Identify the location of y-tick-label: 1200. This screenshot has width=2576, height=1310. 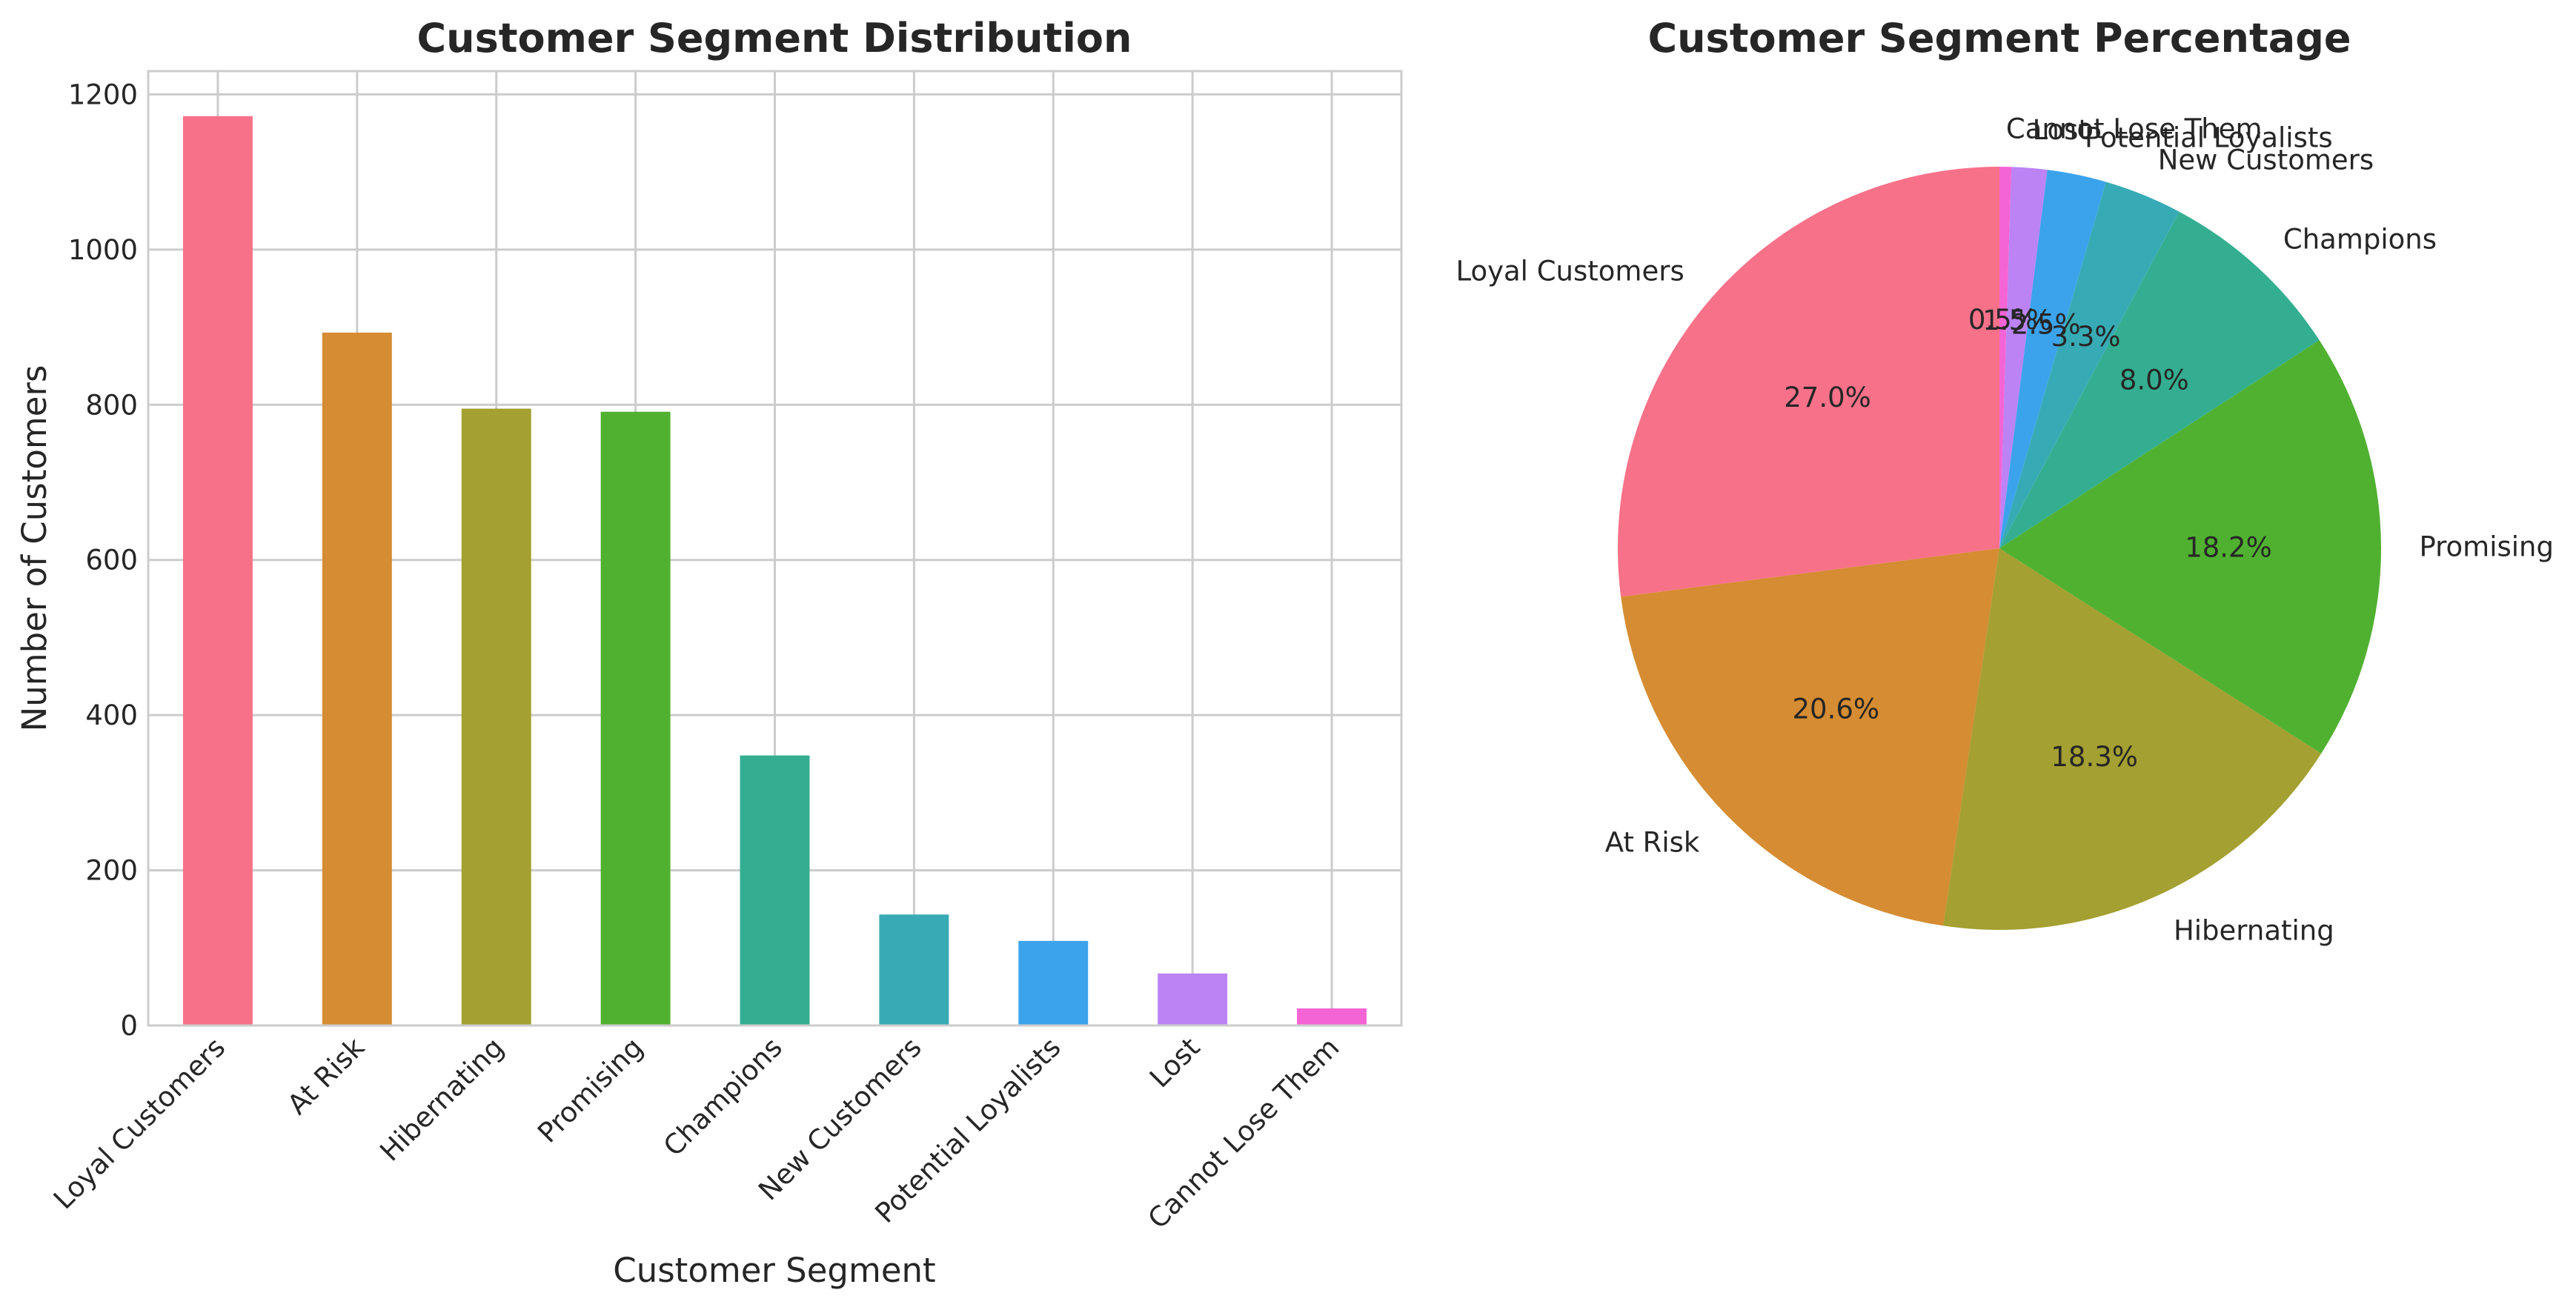
(103, 95).